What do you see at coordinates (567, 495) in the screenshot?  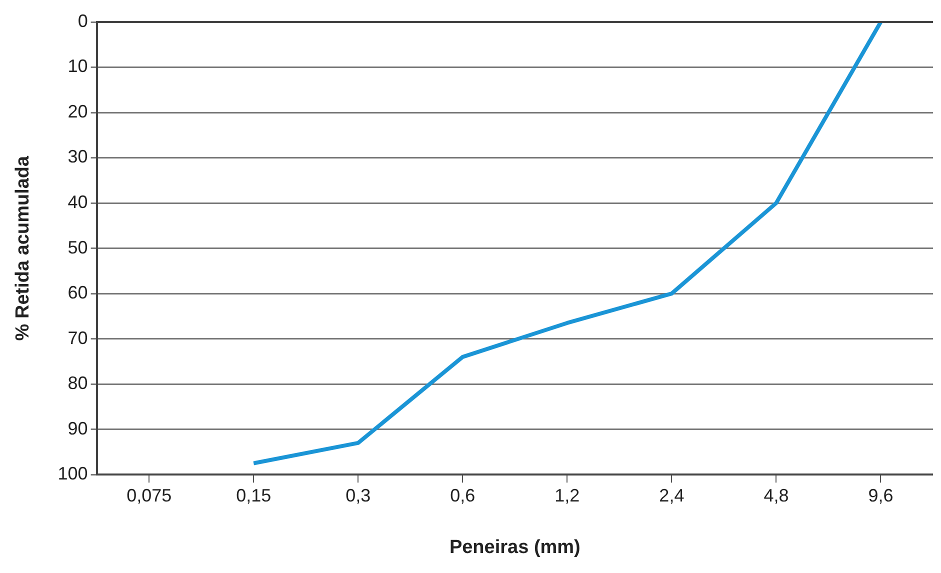 I see `x-tick-label: 1,2` at bounding box center [567, 495].